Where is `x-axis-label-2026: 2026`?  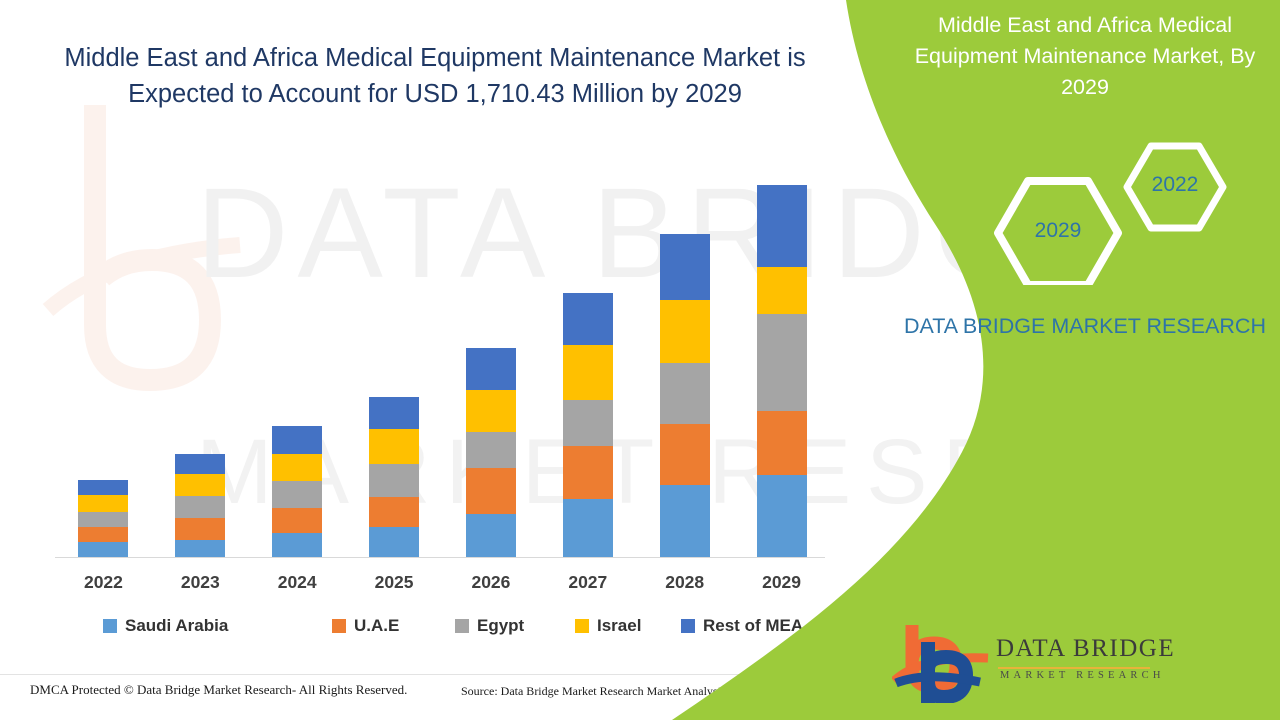
x-axis-label-2026: 2026 is located at coordinates (491, 582).